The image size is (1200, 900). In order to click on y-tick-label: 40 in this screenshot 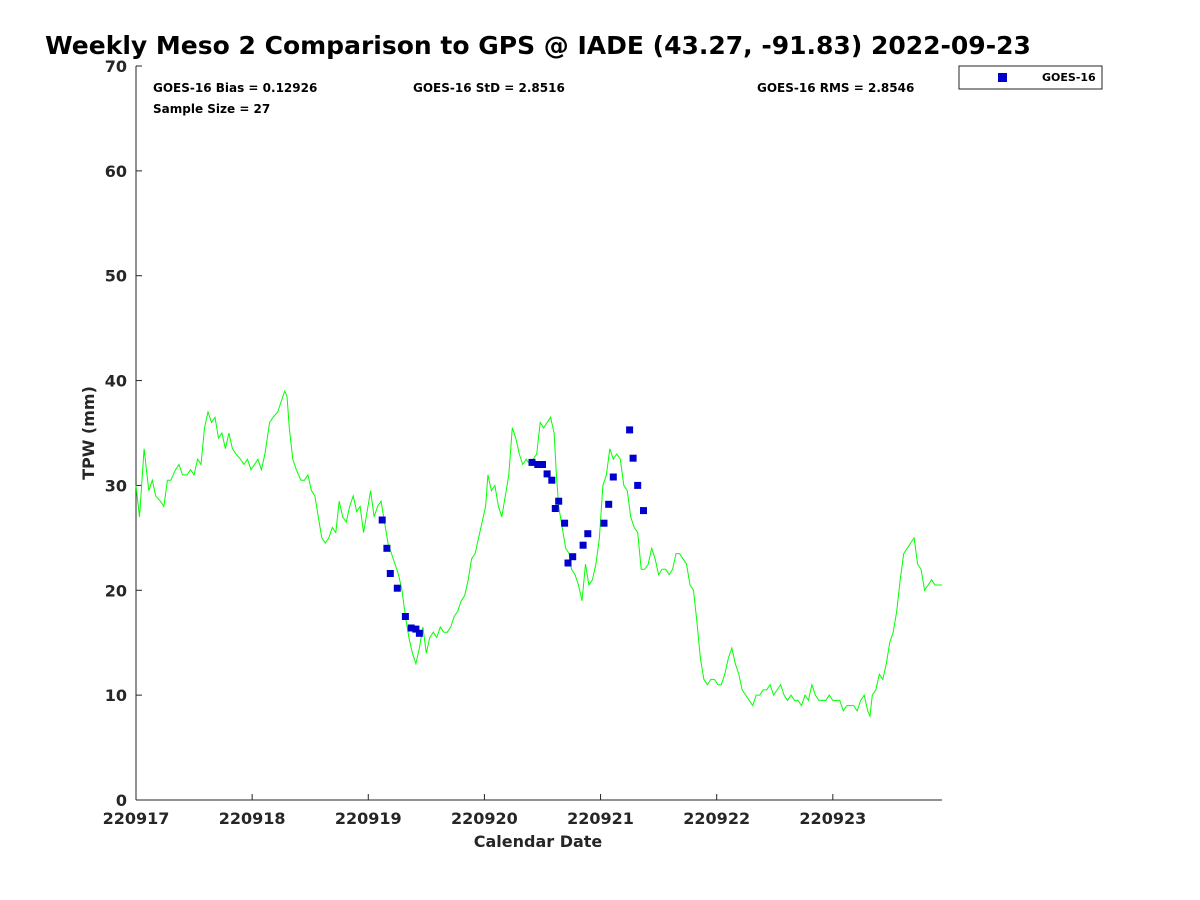, I will do `click(116, 381)`.